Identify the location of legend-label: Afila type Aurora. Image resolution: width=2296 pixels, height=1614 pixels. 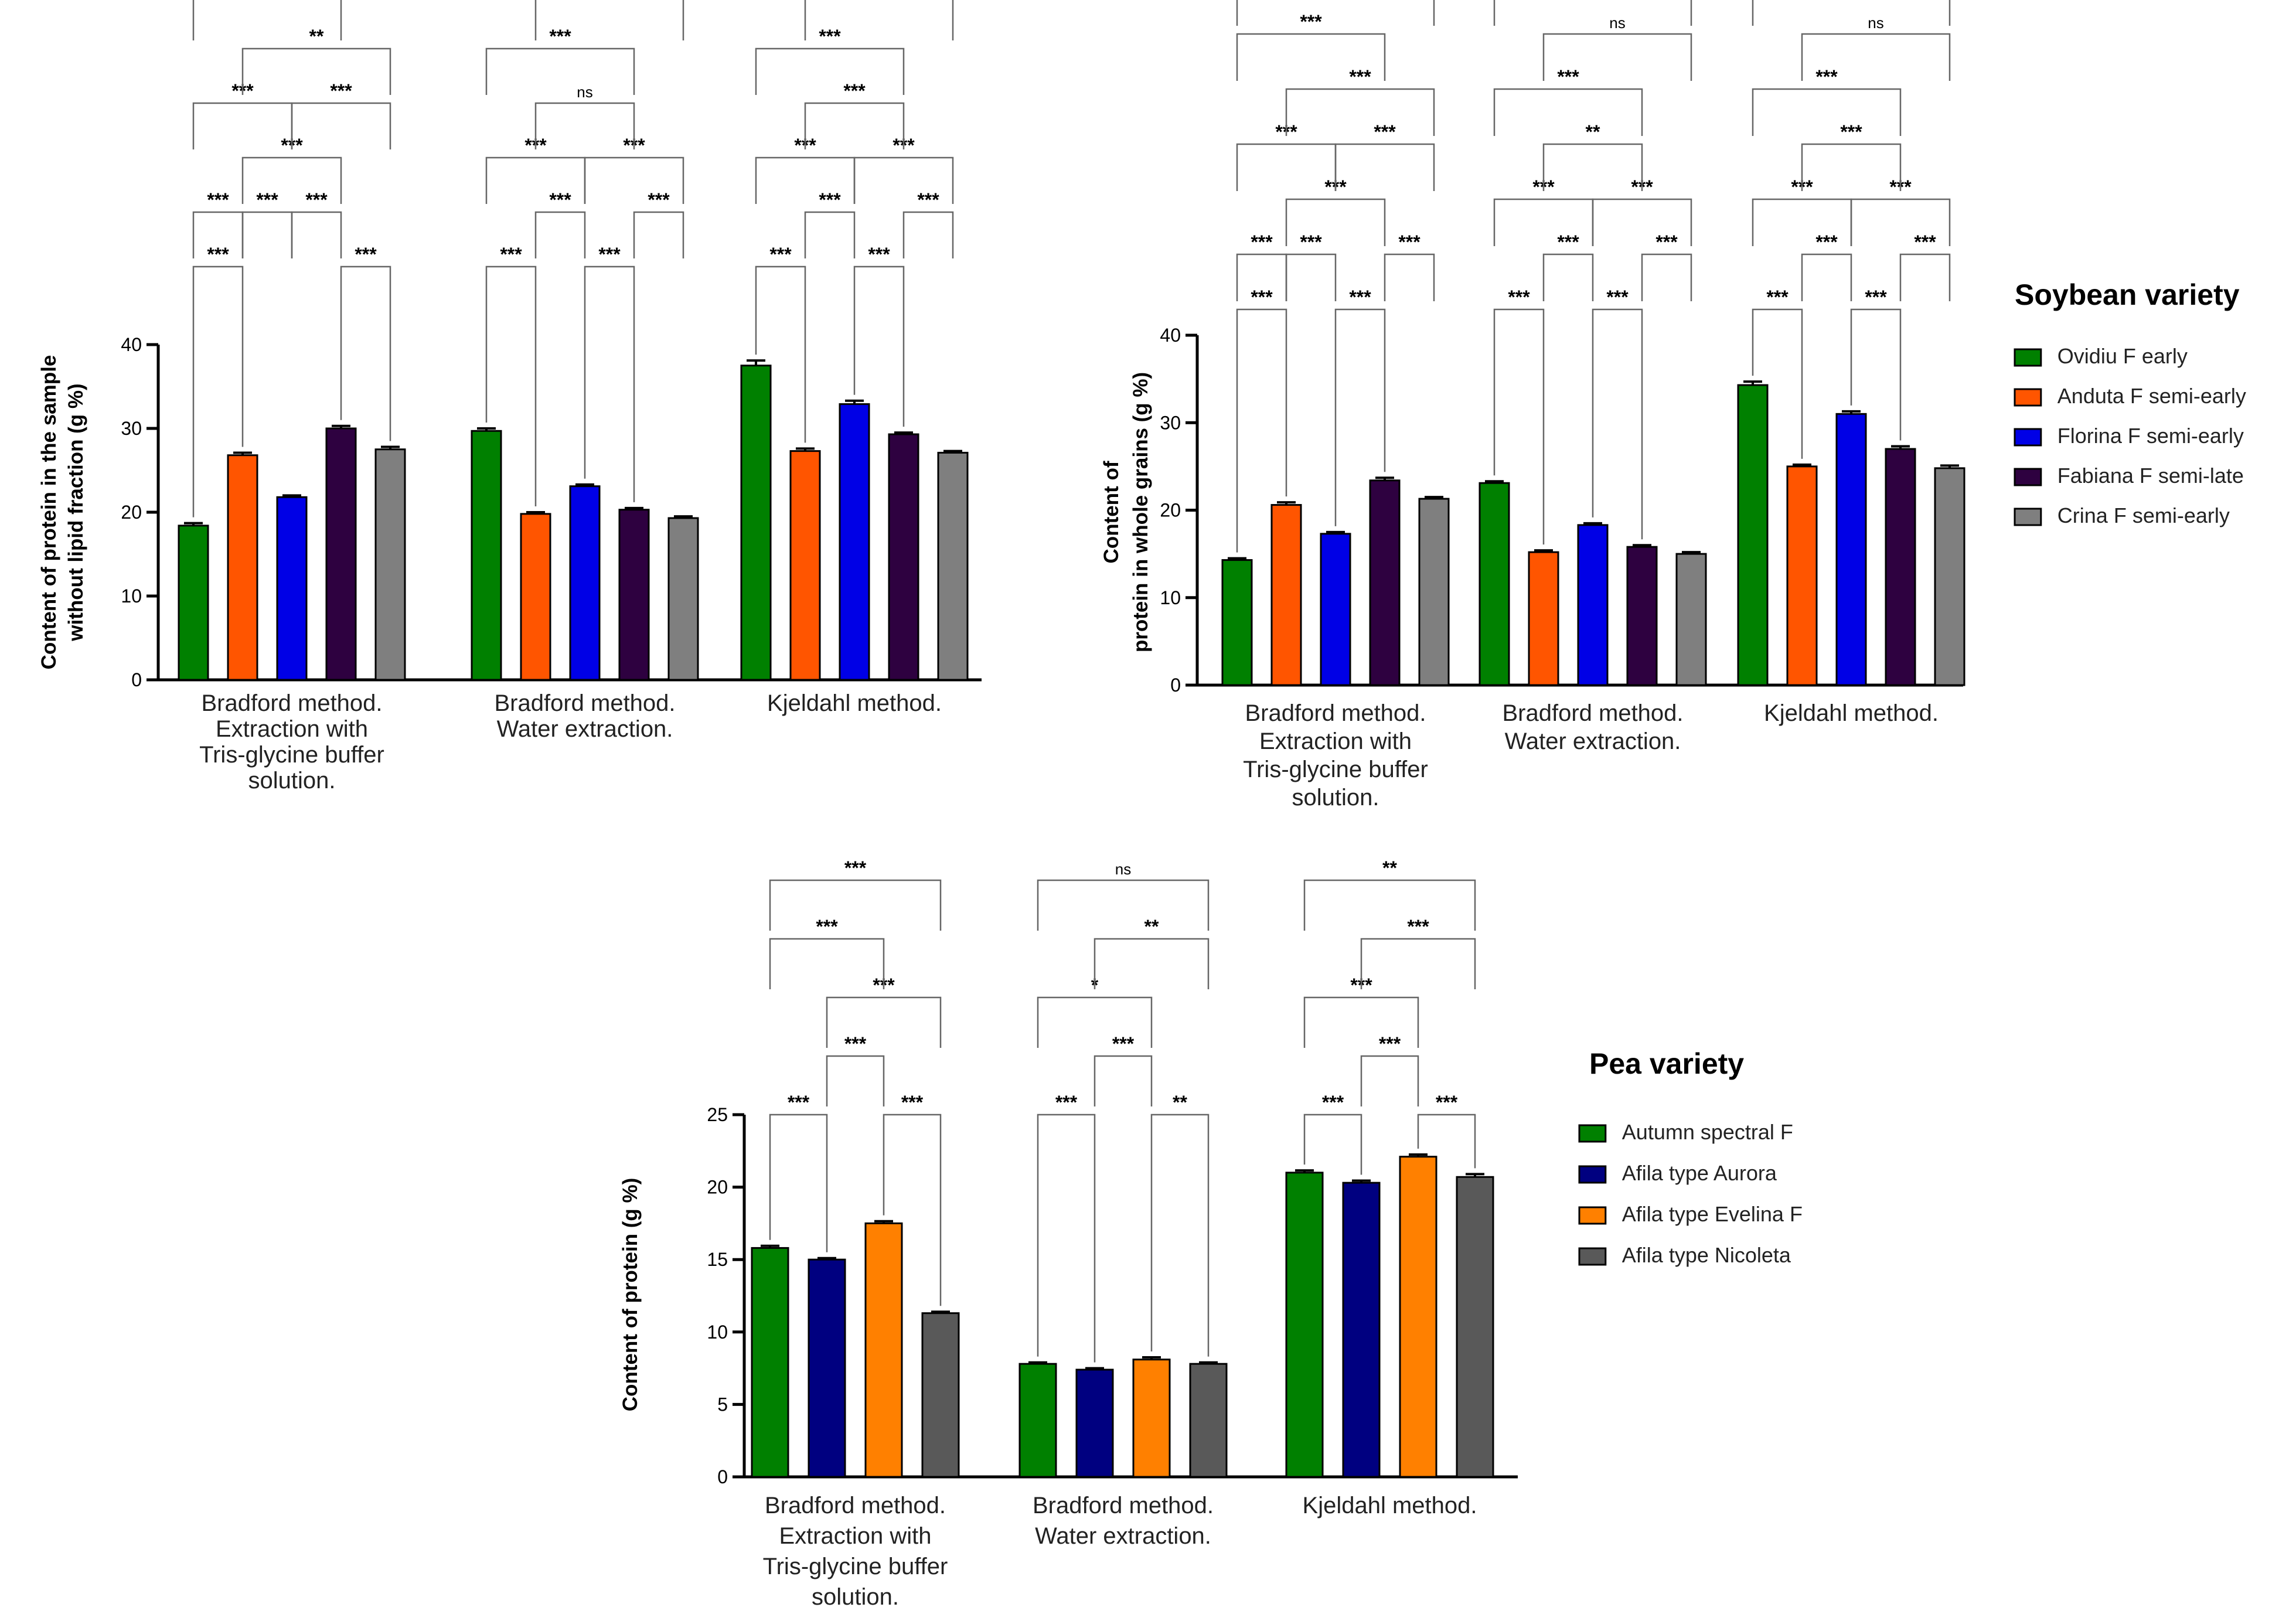
(1699, 1173).